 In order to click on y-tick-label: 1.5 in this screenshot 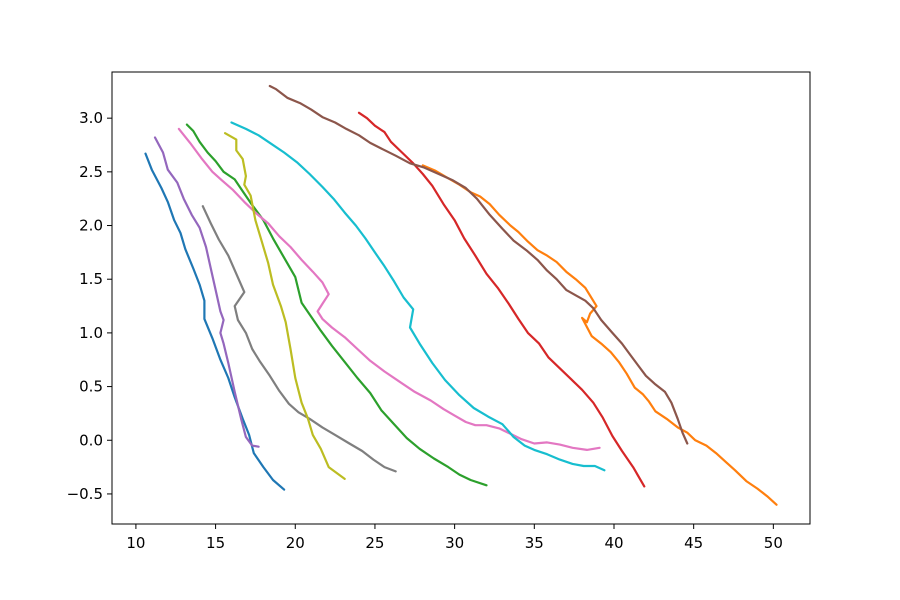, I will do `click(91, 279)`.